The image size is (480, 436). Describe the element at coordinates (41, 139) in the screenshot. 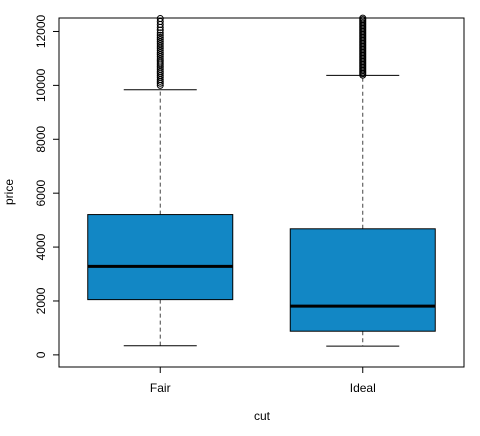

I see `y-tick-label: 8000` at that location.